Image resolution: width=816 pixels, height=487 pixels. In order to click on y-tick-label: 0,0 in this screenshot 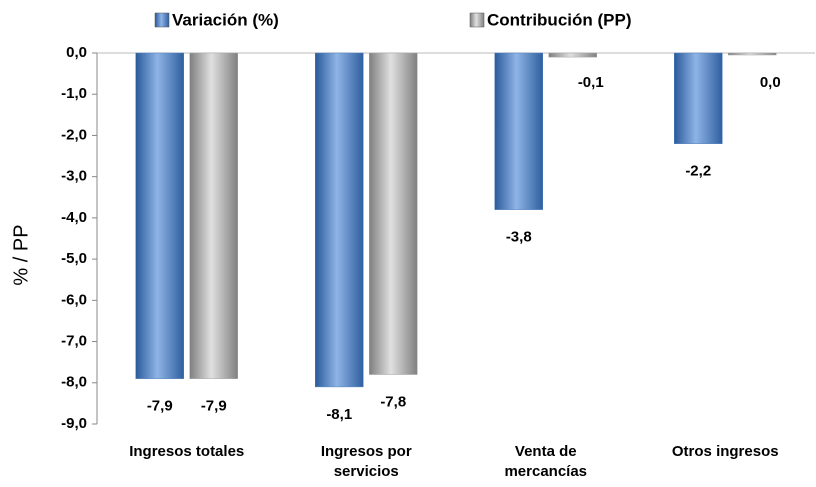, I will do `click(76, 52)`.